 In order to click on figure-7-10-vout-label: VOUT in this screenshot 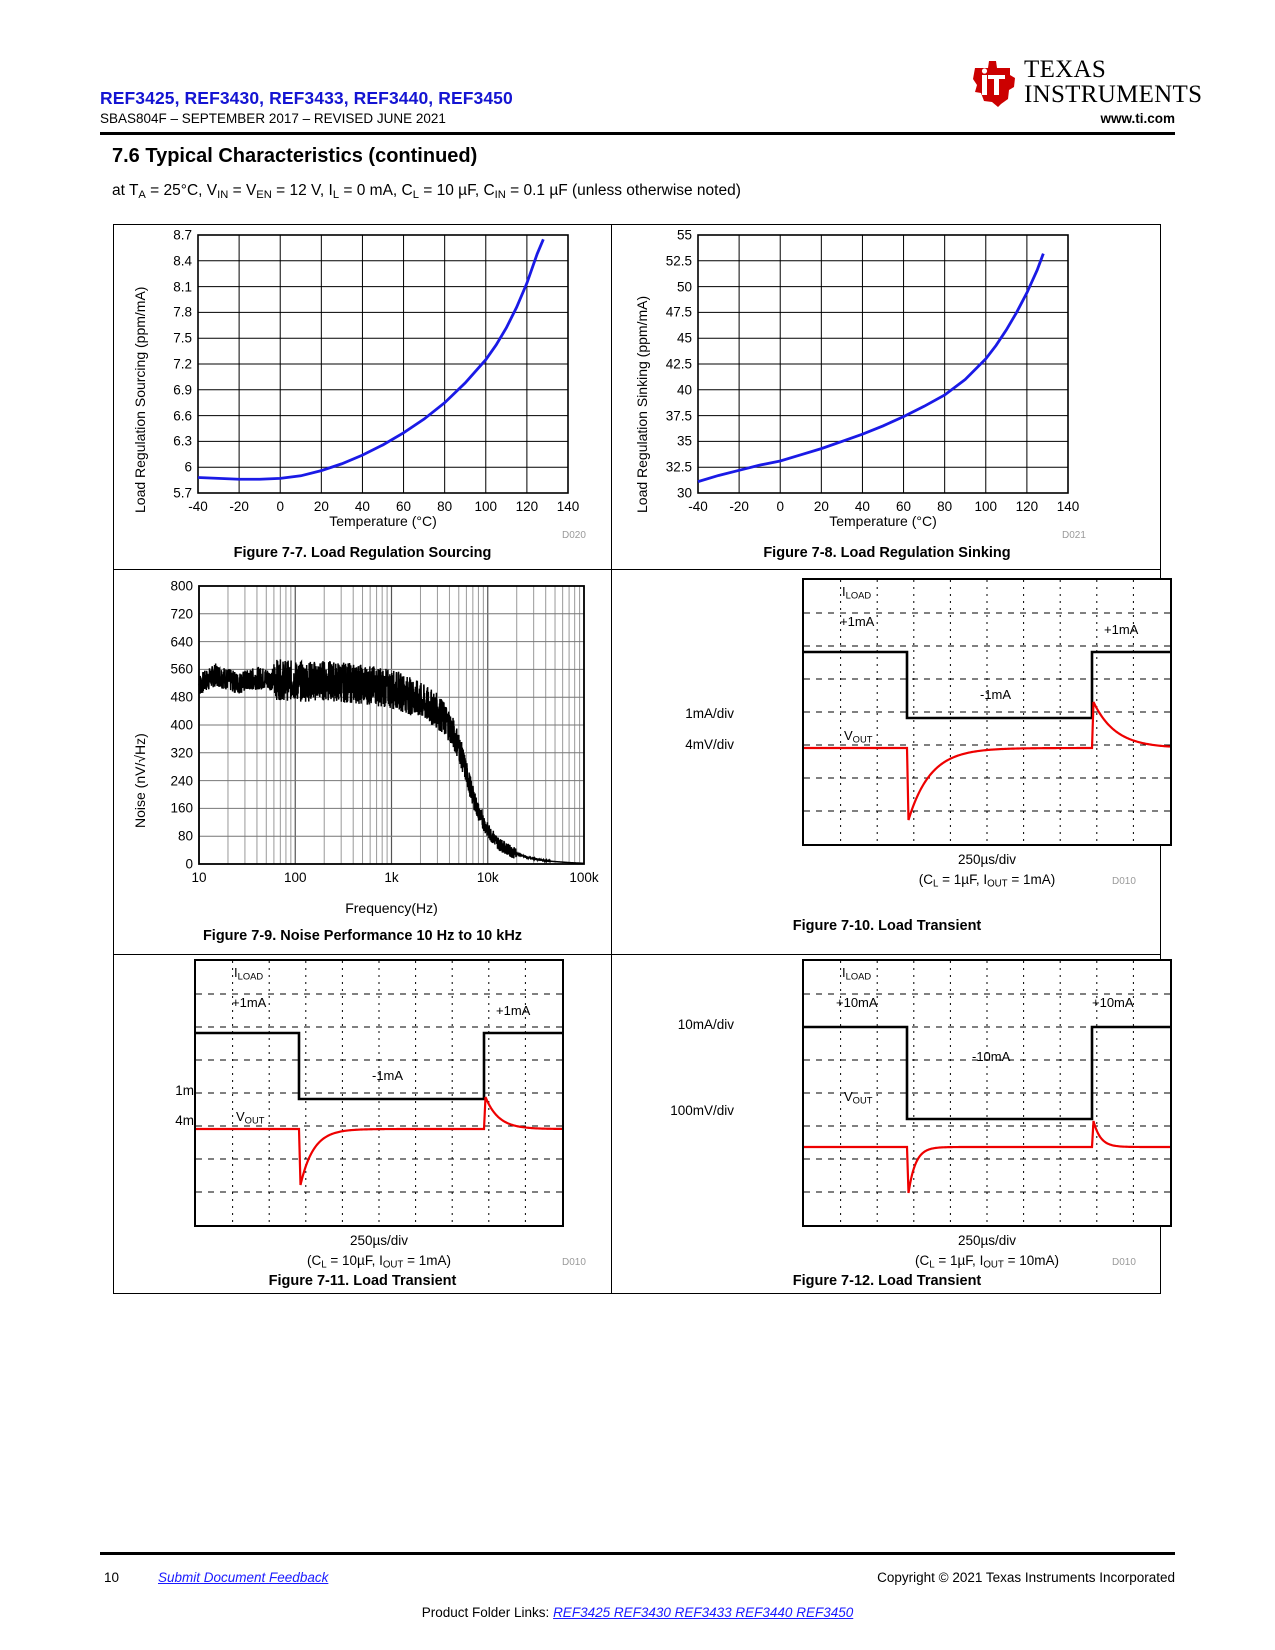, I will do `click(858, 736)`.